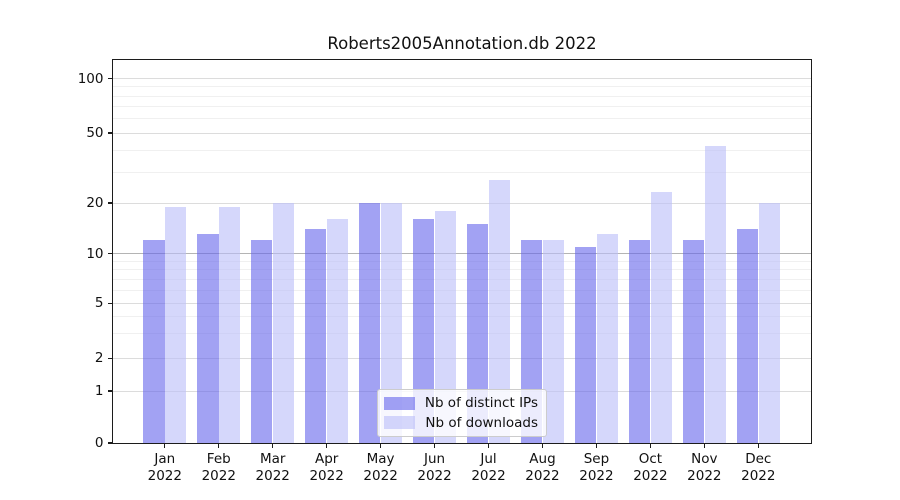 The width and height of the screenshot is (900, 500). Describe the element at coordinates (462, 43) in the screenshot. I see `chart-title: Roberts2005Annotation.db 2022` at that location.